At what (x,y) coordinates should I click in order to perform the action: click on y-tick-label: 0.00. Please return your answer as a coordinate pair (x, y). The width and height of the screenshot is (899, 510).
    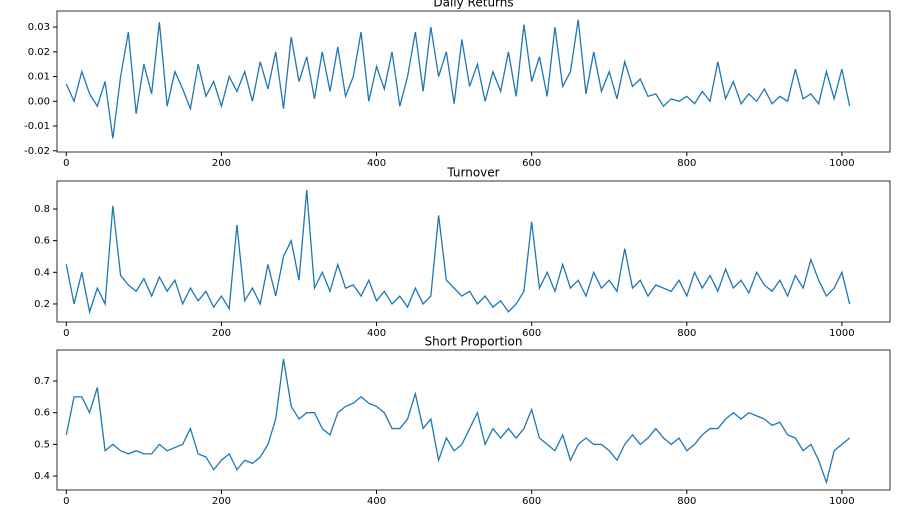
    Looking at the image, I should click on (39, 101).